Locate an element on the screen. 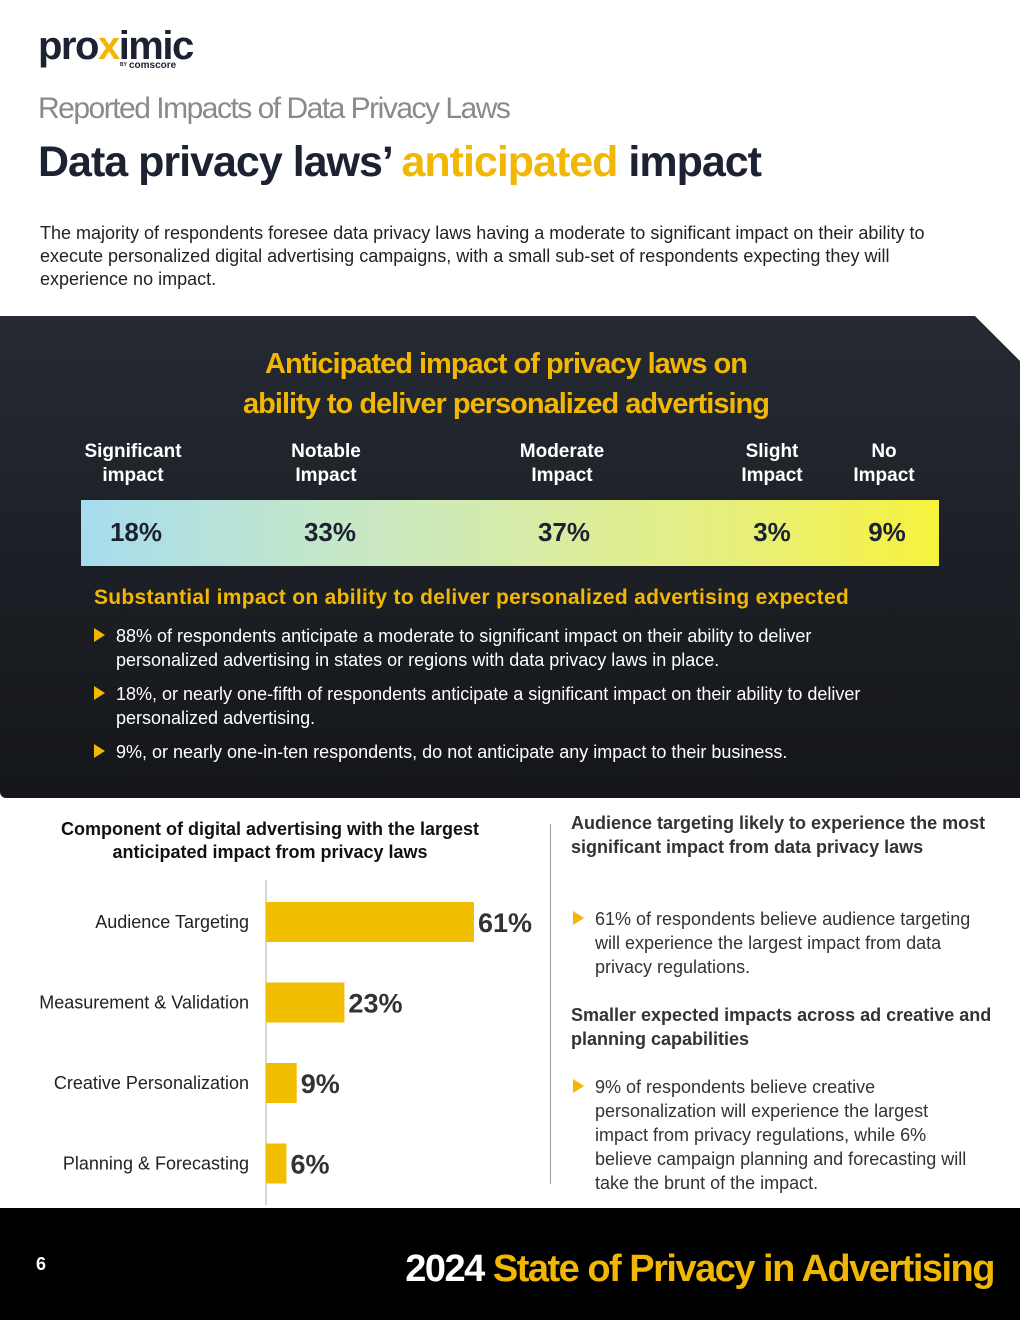 The width and height of the screenshot is (1020, 1320). section-kicker: Reported Impacts of Data Privacy Laws is located at coordinates (274, 108).